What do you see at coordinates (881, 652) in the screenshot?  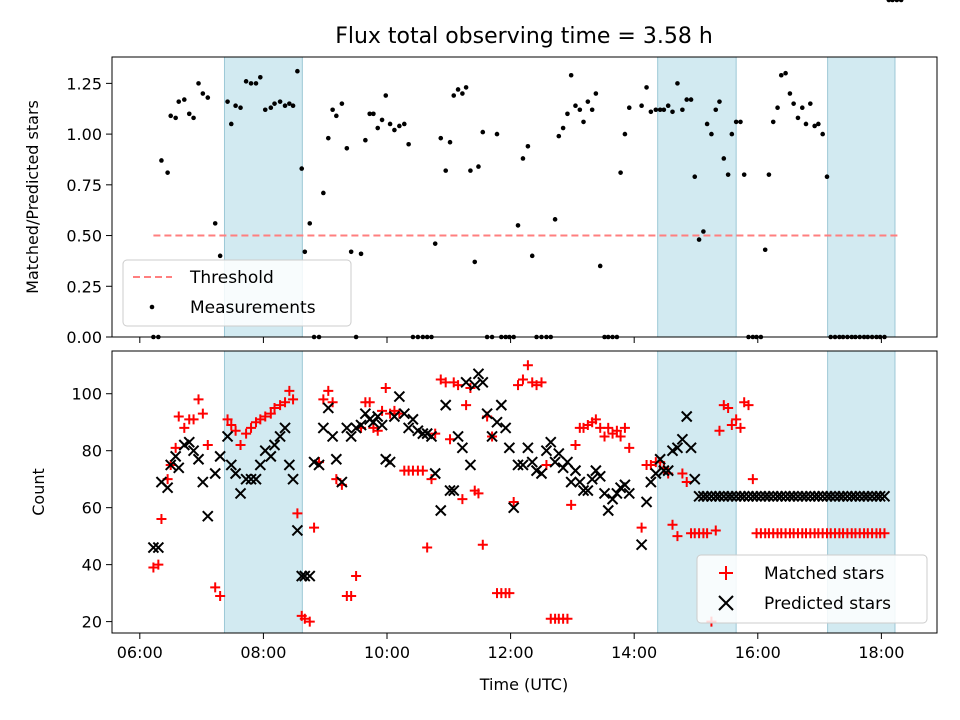 I see `x-tick-label: 18:00` at bounding box center [881, 652].